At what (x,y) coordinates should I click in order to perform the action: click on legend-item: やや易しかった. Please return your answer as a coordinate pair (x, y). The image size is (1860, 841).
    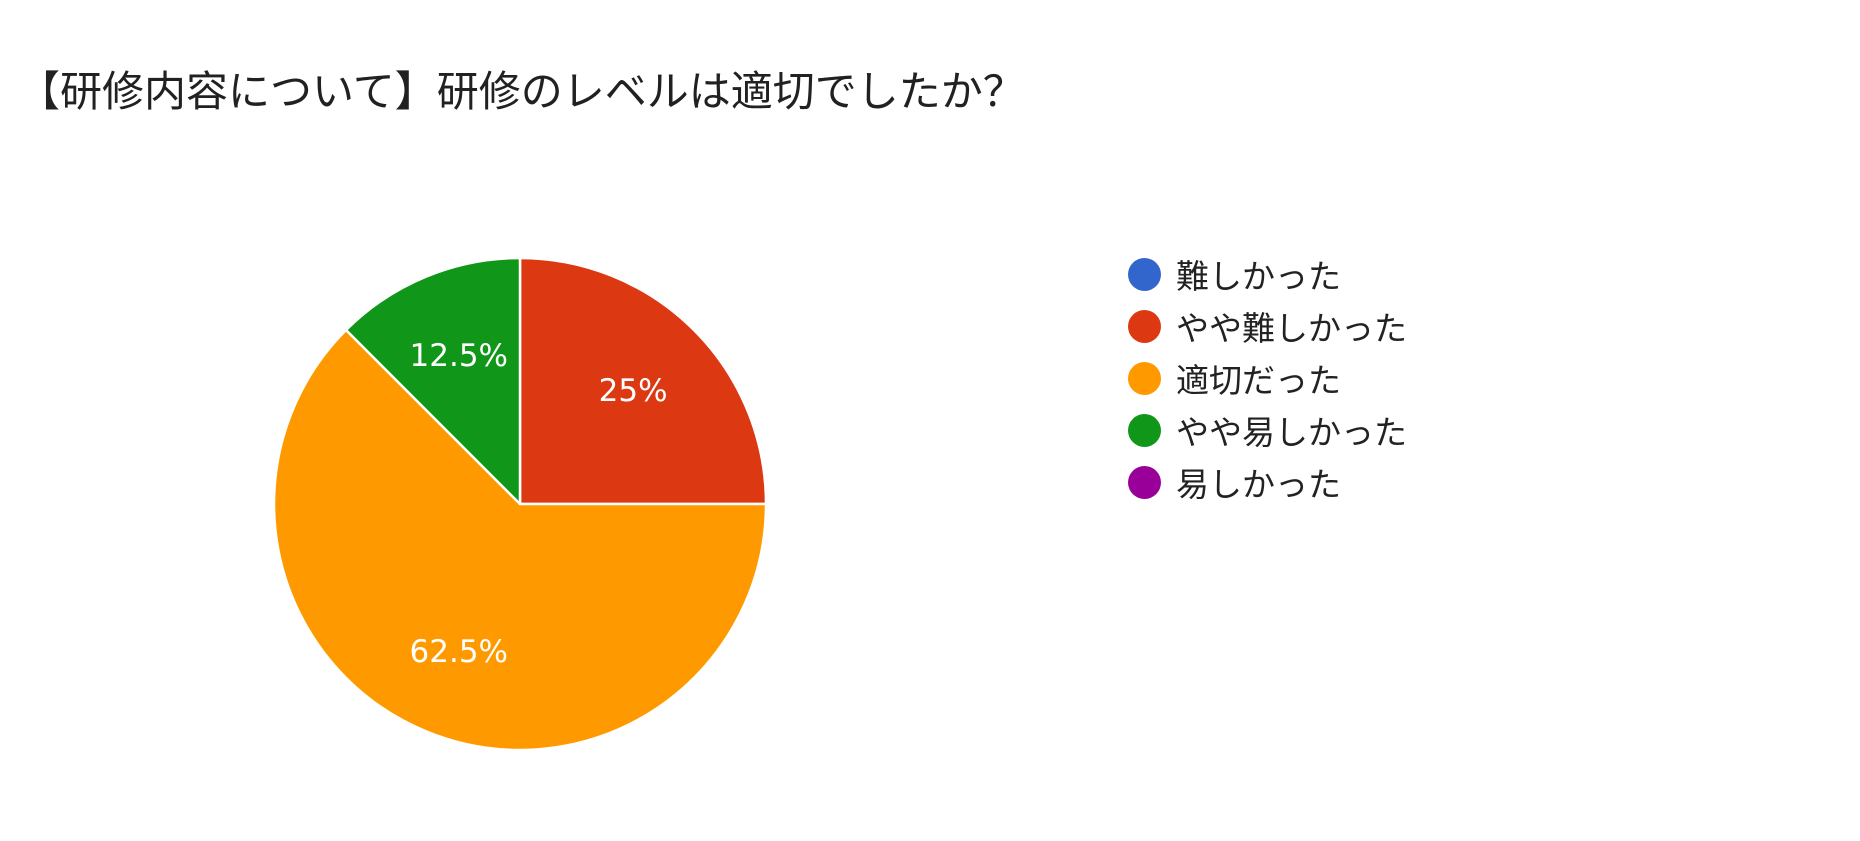
    Looking at the image, I should click on (1267, 430).